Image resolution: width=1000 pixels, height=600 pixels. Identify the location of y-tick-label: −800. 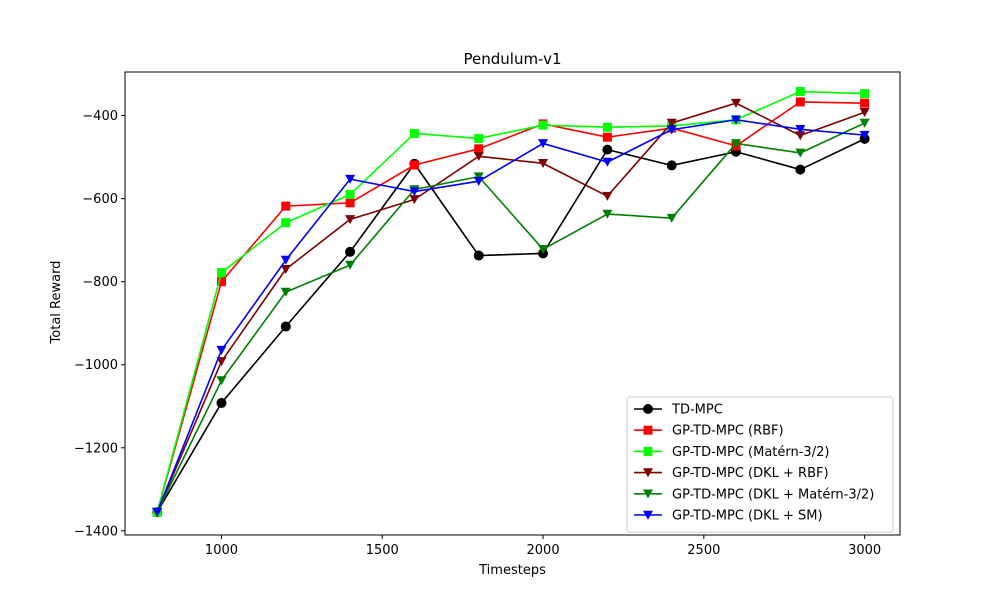
(100, 282).